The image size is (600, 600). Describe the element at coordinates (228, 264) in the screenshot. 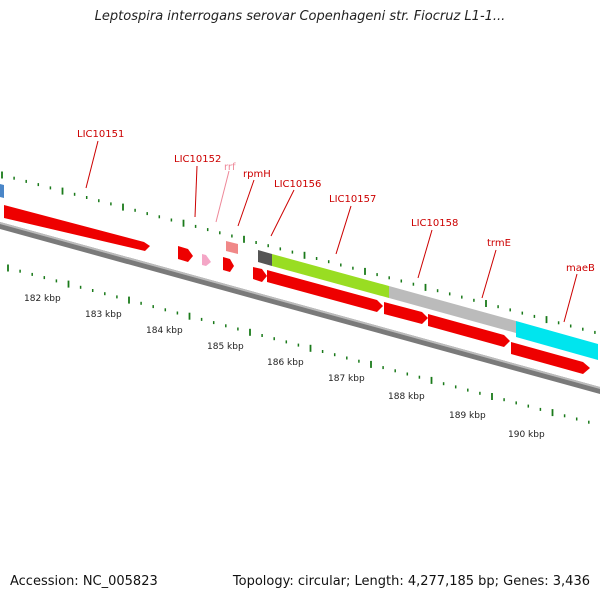

I see `cds-arrow-small` at that location.